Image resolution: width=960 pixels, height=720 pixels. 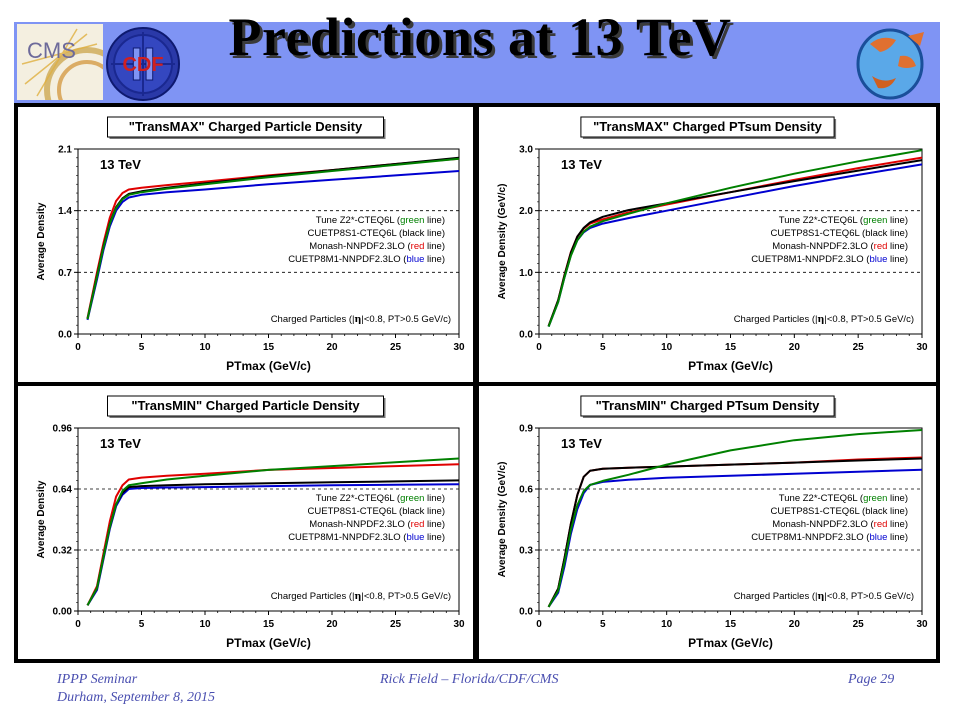 What do you see at coordinates (730, 366) in the screenshot?
I see `chart1-xlabel: PTmax (GeV/c)` at bounding box center [730, 366].